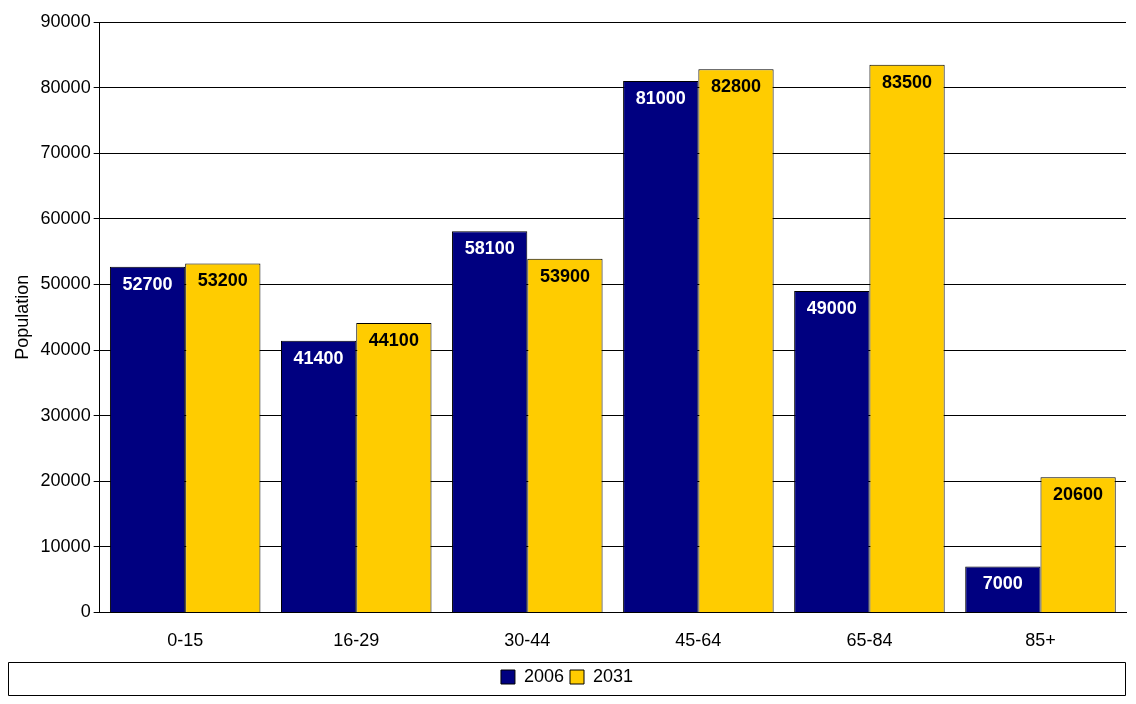 This screenshot has width=1136, height=704. Describe the element at coordinates (831, 307) in the screenshot. I see `data-label: 49000` at that location.